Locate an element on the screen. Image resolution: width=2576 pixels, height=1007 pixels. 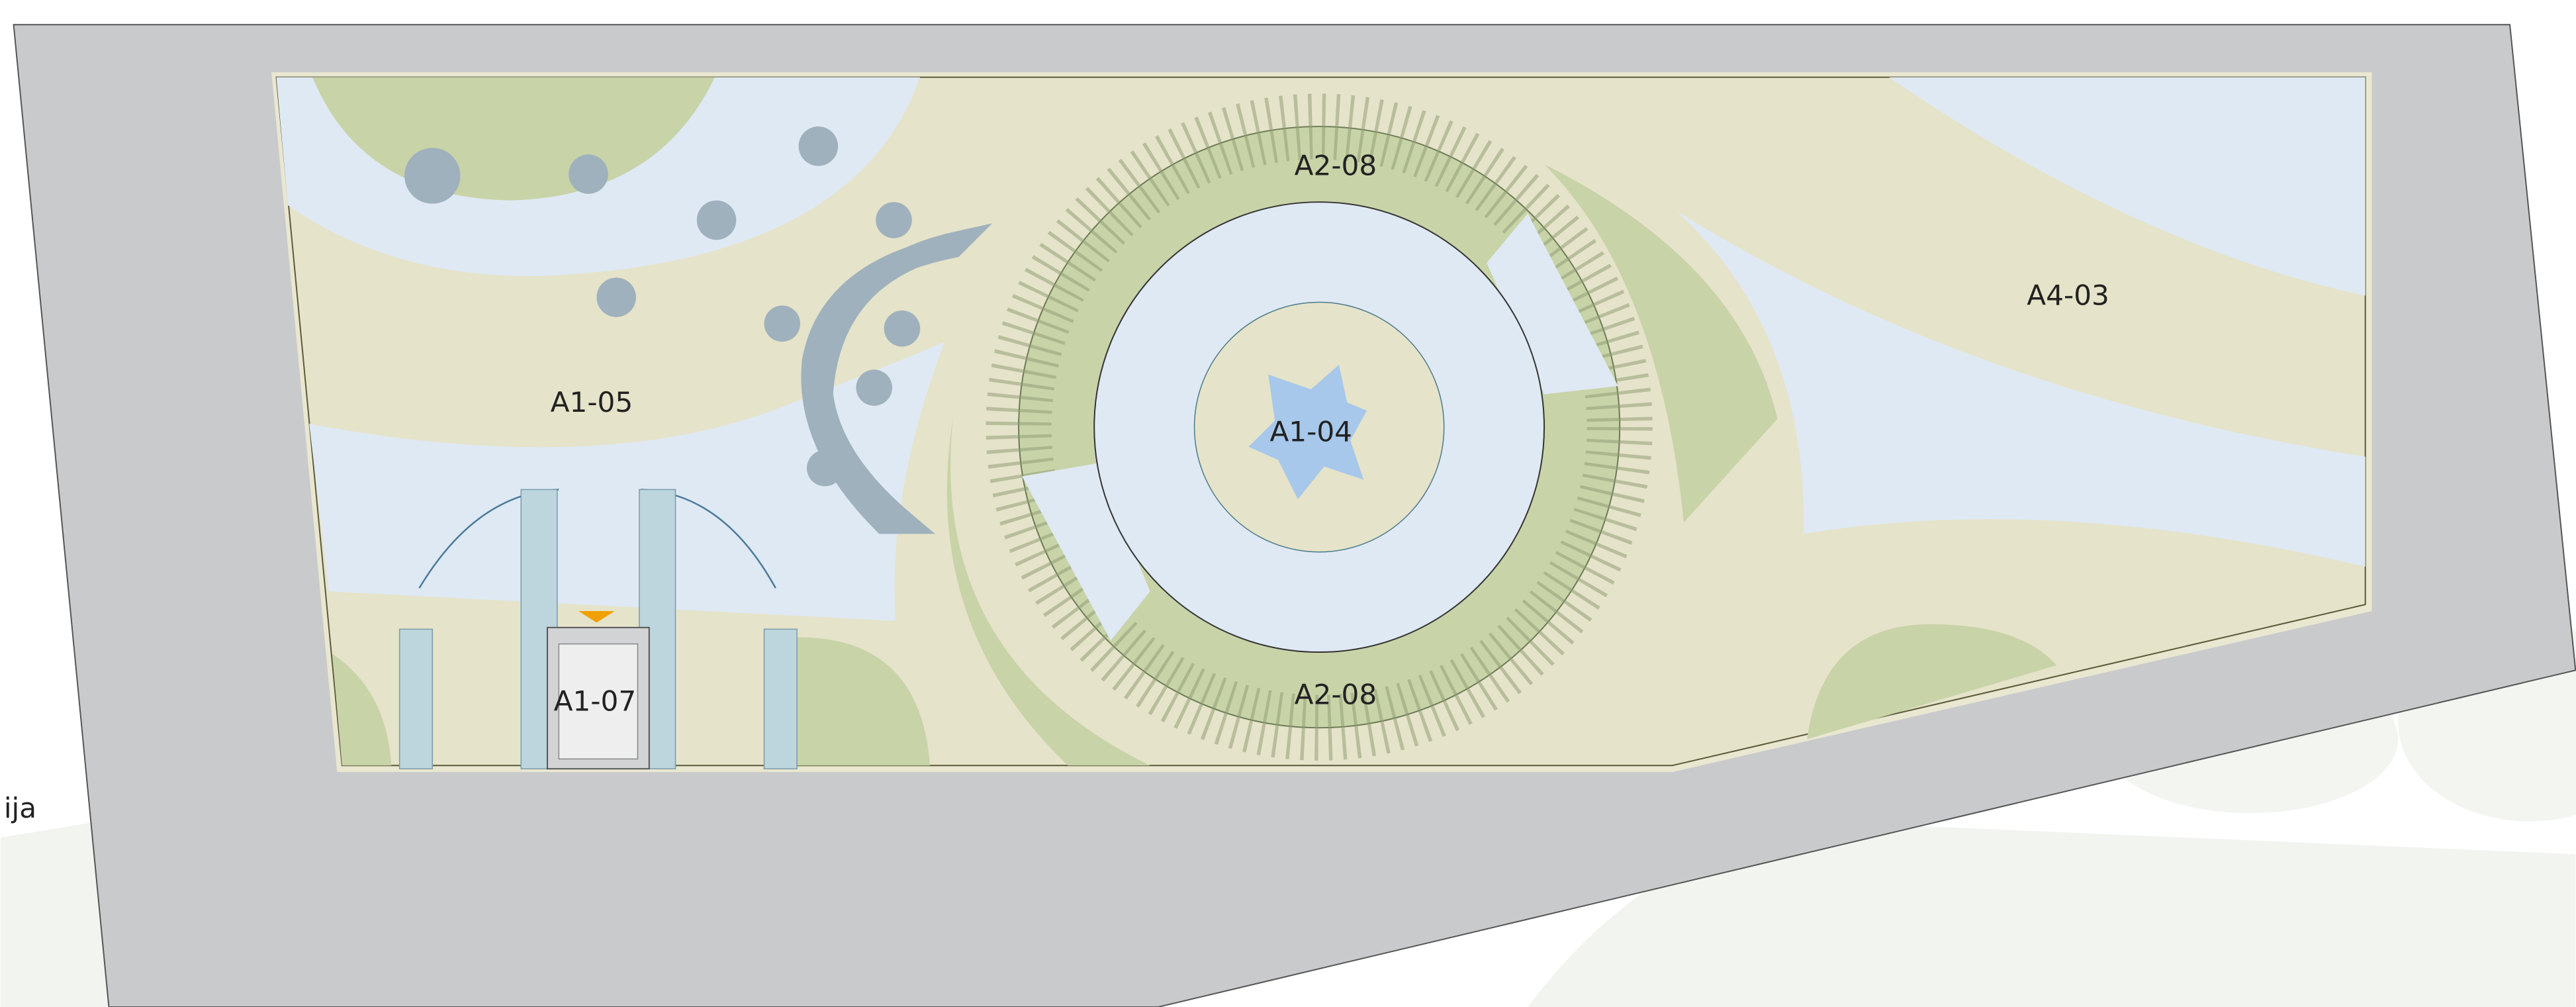
area-label: A1-07 is located at coordinates (595, 701).